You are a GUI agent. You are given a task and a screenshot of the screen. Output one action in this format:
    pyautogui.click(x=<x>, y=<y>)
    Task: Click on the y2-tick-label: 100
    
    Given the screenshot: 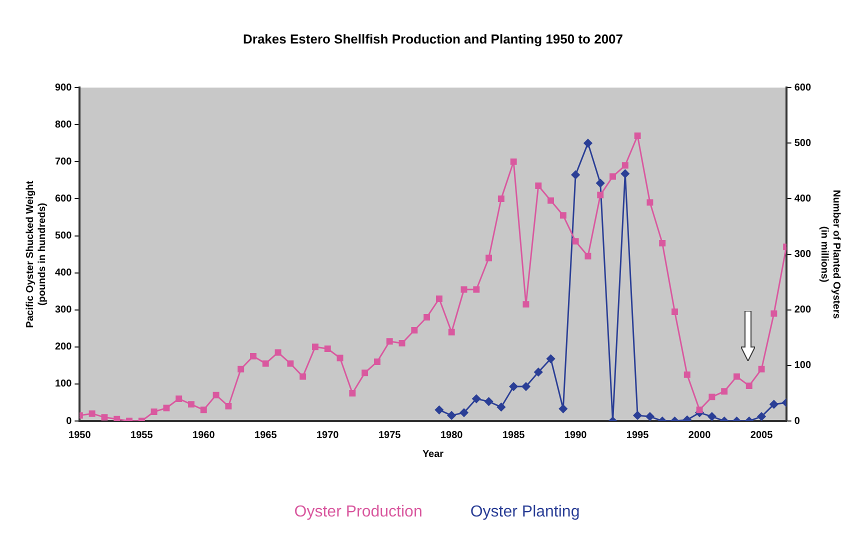 What is the action you would take?
    pyautogui.click(x=803, y=366)
    